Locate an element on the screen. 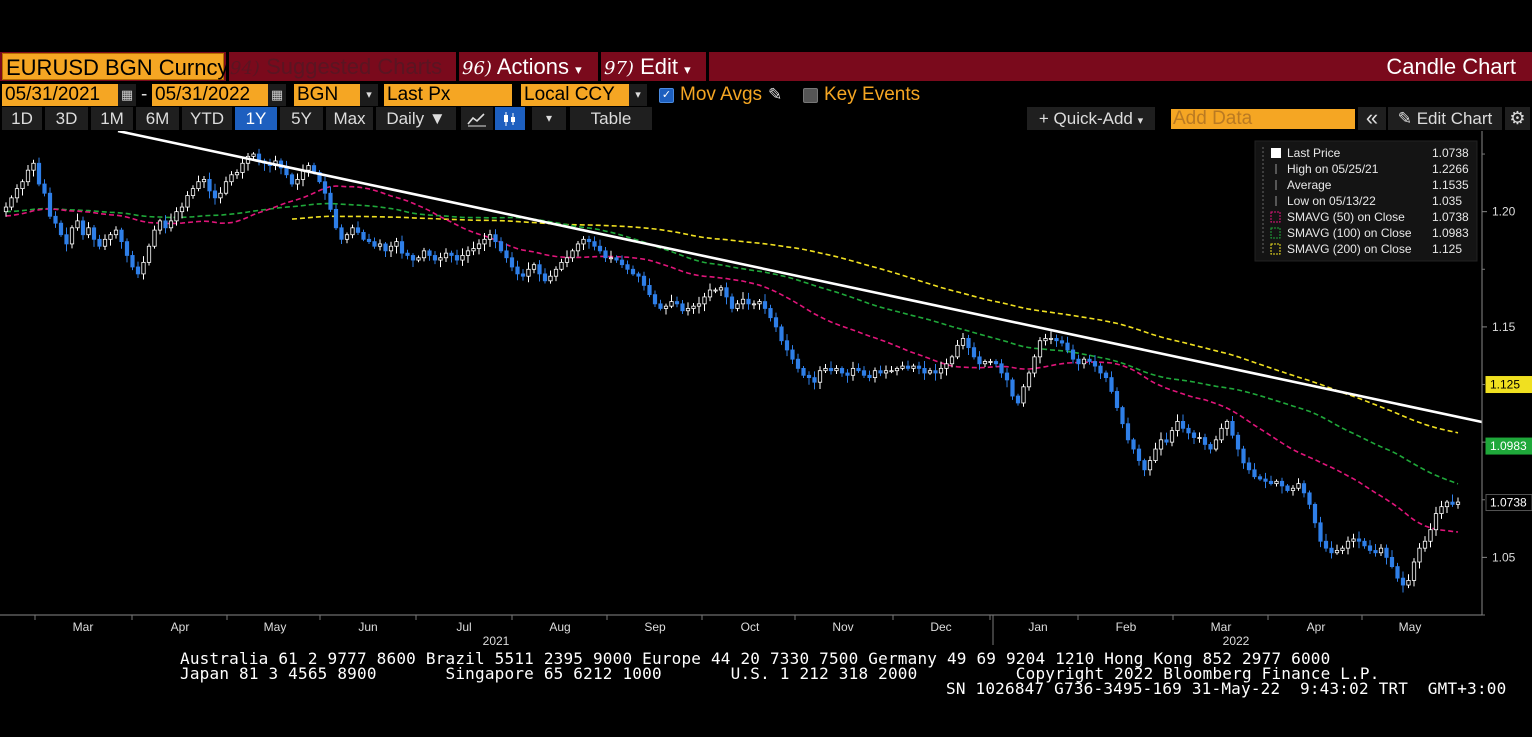 This screenshot has height=737, width=1532. start-date-field: 05/31/2021 is located at coordinates (60, 95).